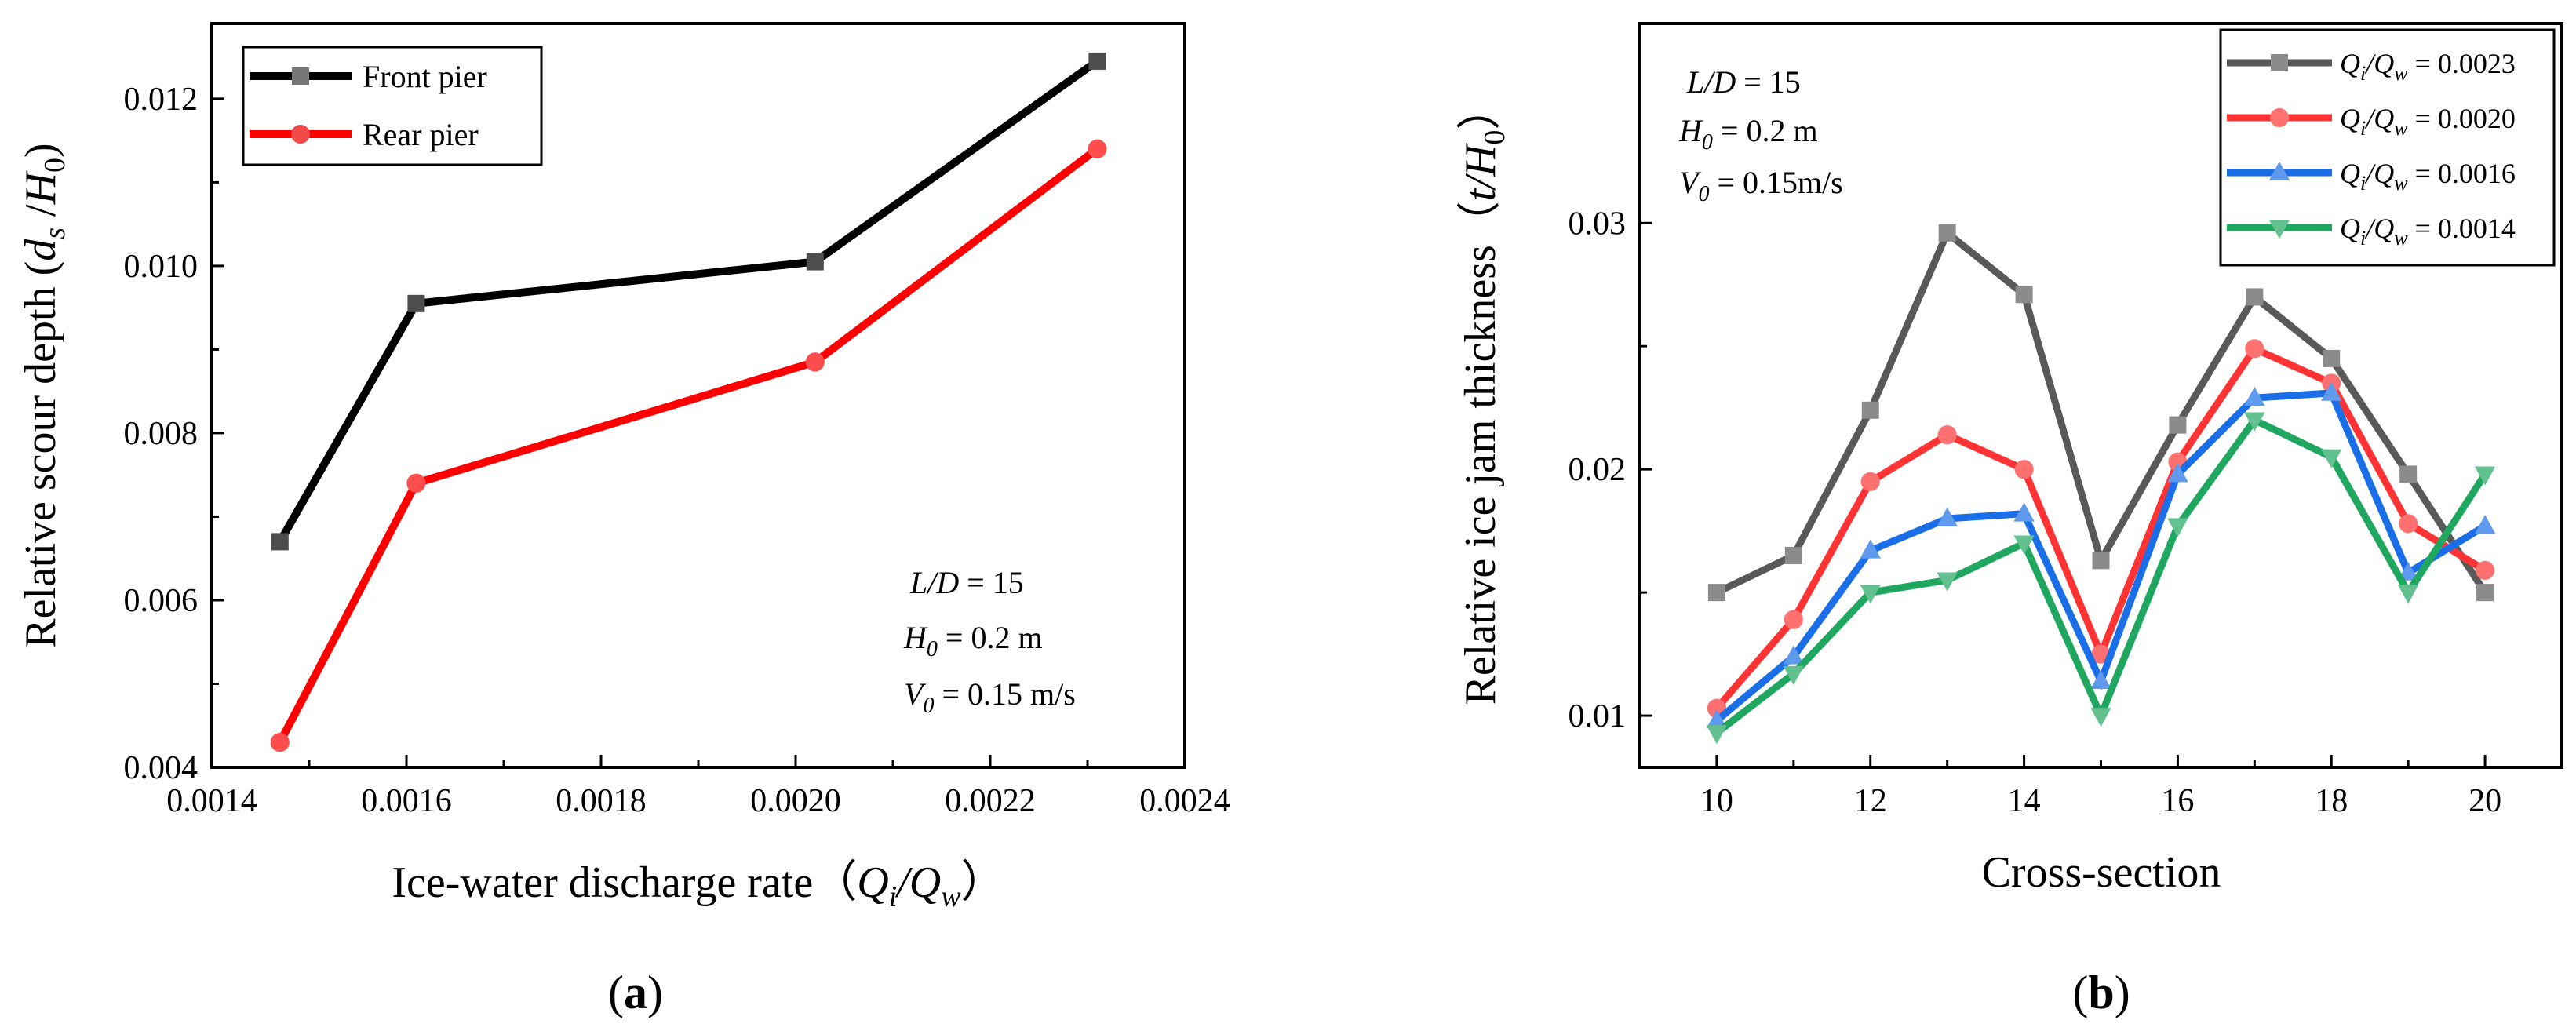 The width and height of the screenshot is (2576, 1031). Describe the element at coordinates (1184, 801) in the screenshot. I see `x-tick-label: 0.0024` at that location.